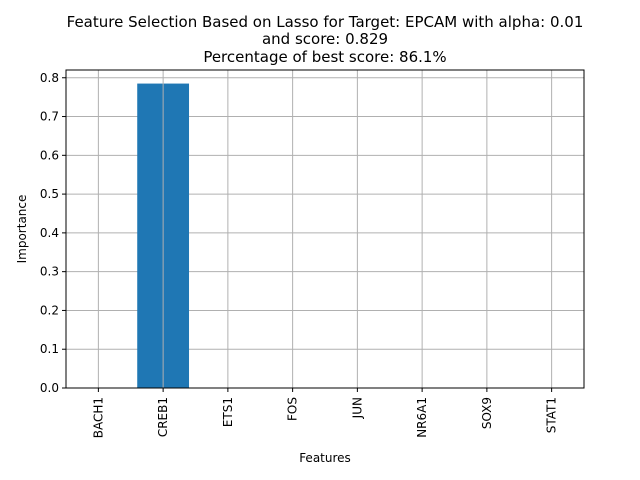  I want to click on y-tick-label: 0.2, so click(49, 310).